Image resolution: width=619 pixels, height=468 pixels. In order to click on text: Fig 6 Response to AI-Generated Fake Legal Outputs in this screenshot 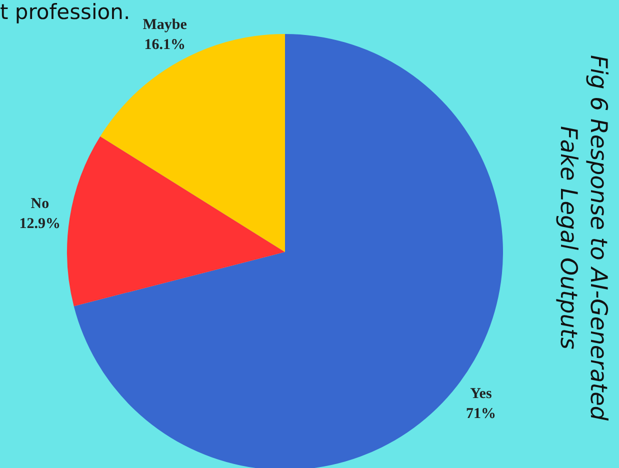, I will do `click(583, 238)`.